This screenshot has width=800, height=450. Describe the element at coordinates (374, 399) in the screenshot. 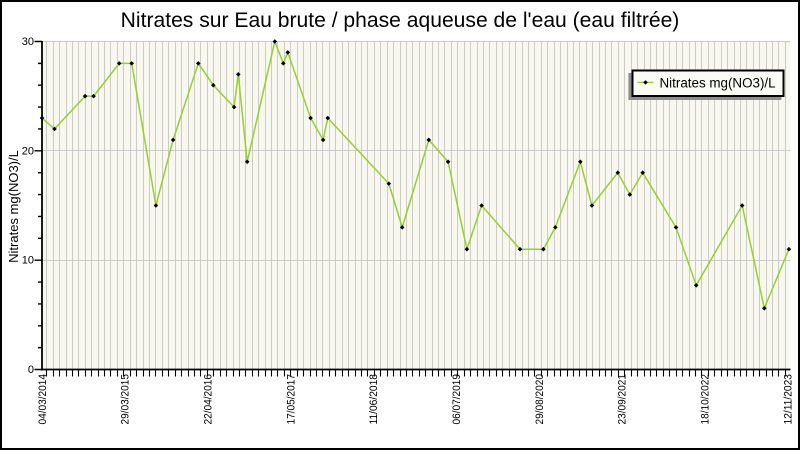

I see `svg-text: 11/06/2018` at that location.